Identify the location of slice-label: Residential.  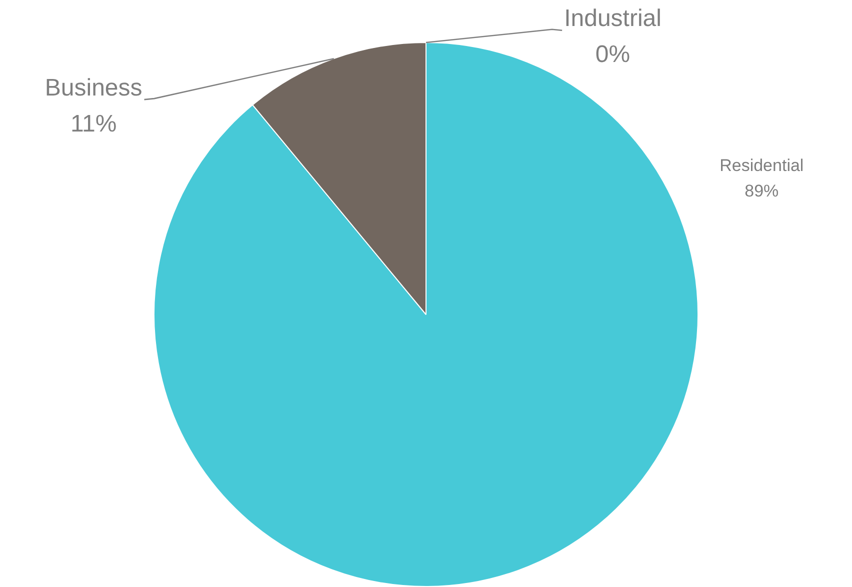
(762, 165).